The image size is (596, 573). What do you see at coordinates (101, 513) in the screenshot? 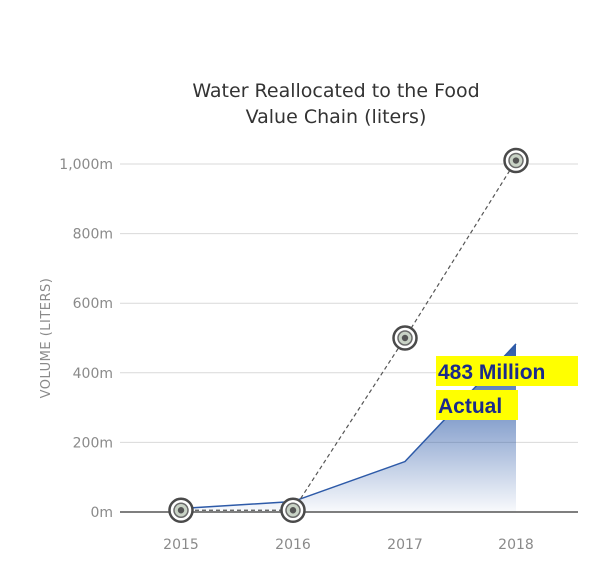
I see `y-tick-0m: 0m` at bounding box center [101, 513].